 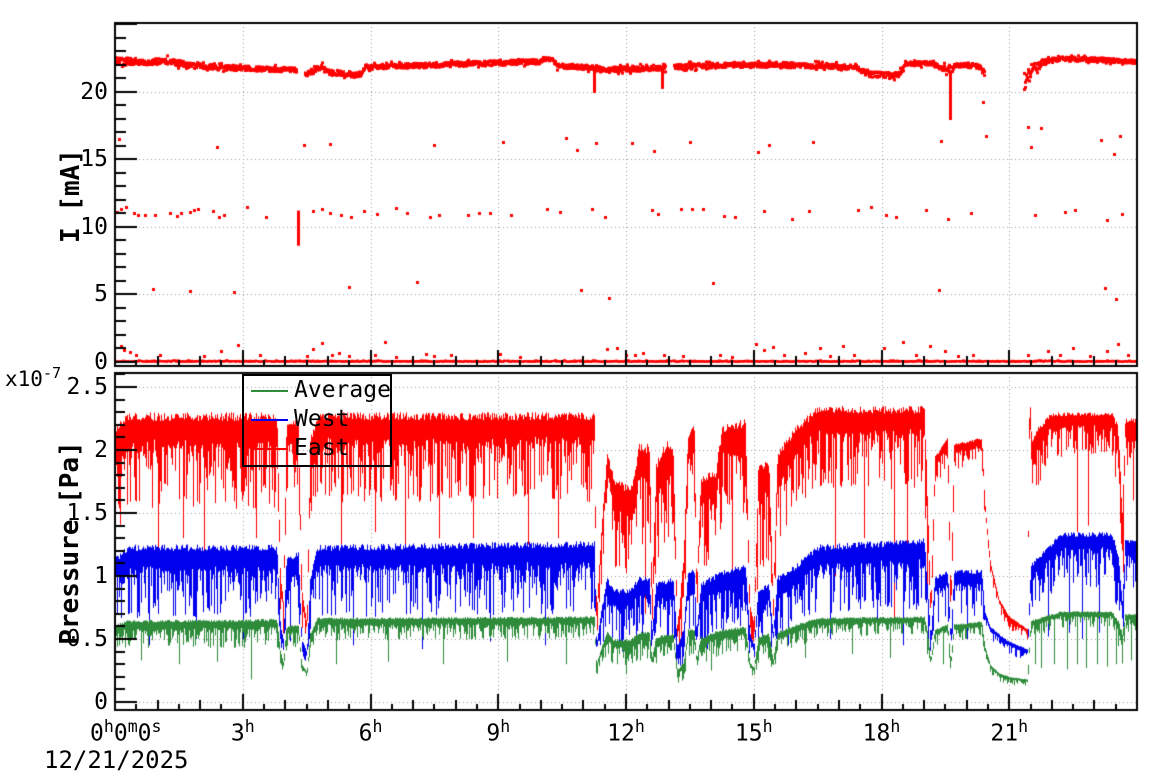 I want to click on top-y-tick-label: 5, so click(x=101, y=294).